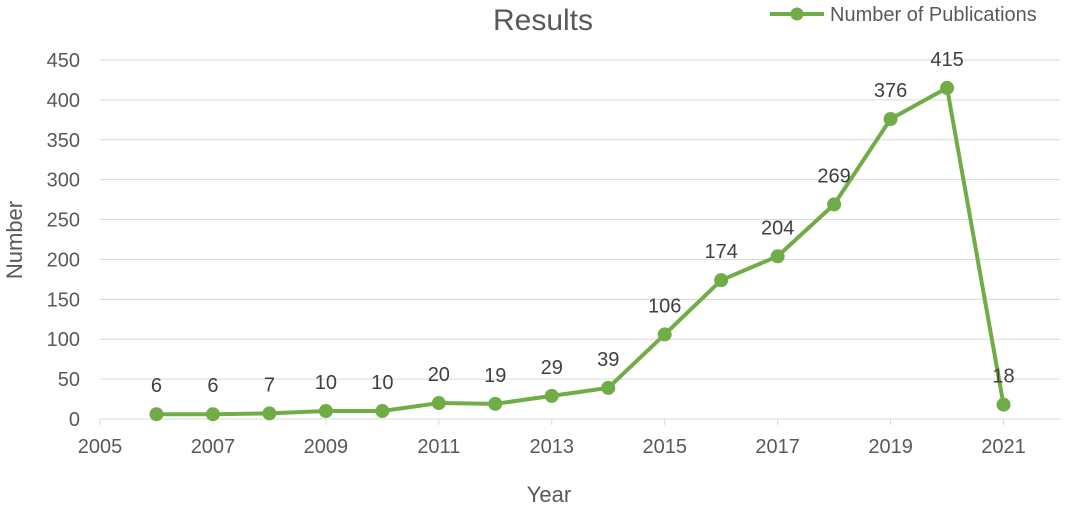 This screenshot has height=508, width=1084. I want to click on data-label: 20, so click(439, 375).